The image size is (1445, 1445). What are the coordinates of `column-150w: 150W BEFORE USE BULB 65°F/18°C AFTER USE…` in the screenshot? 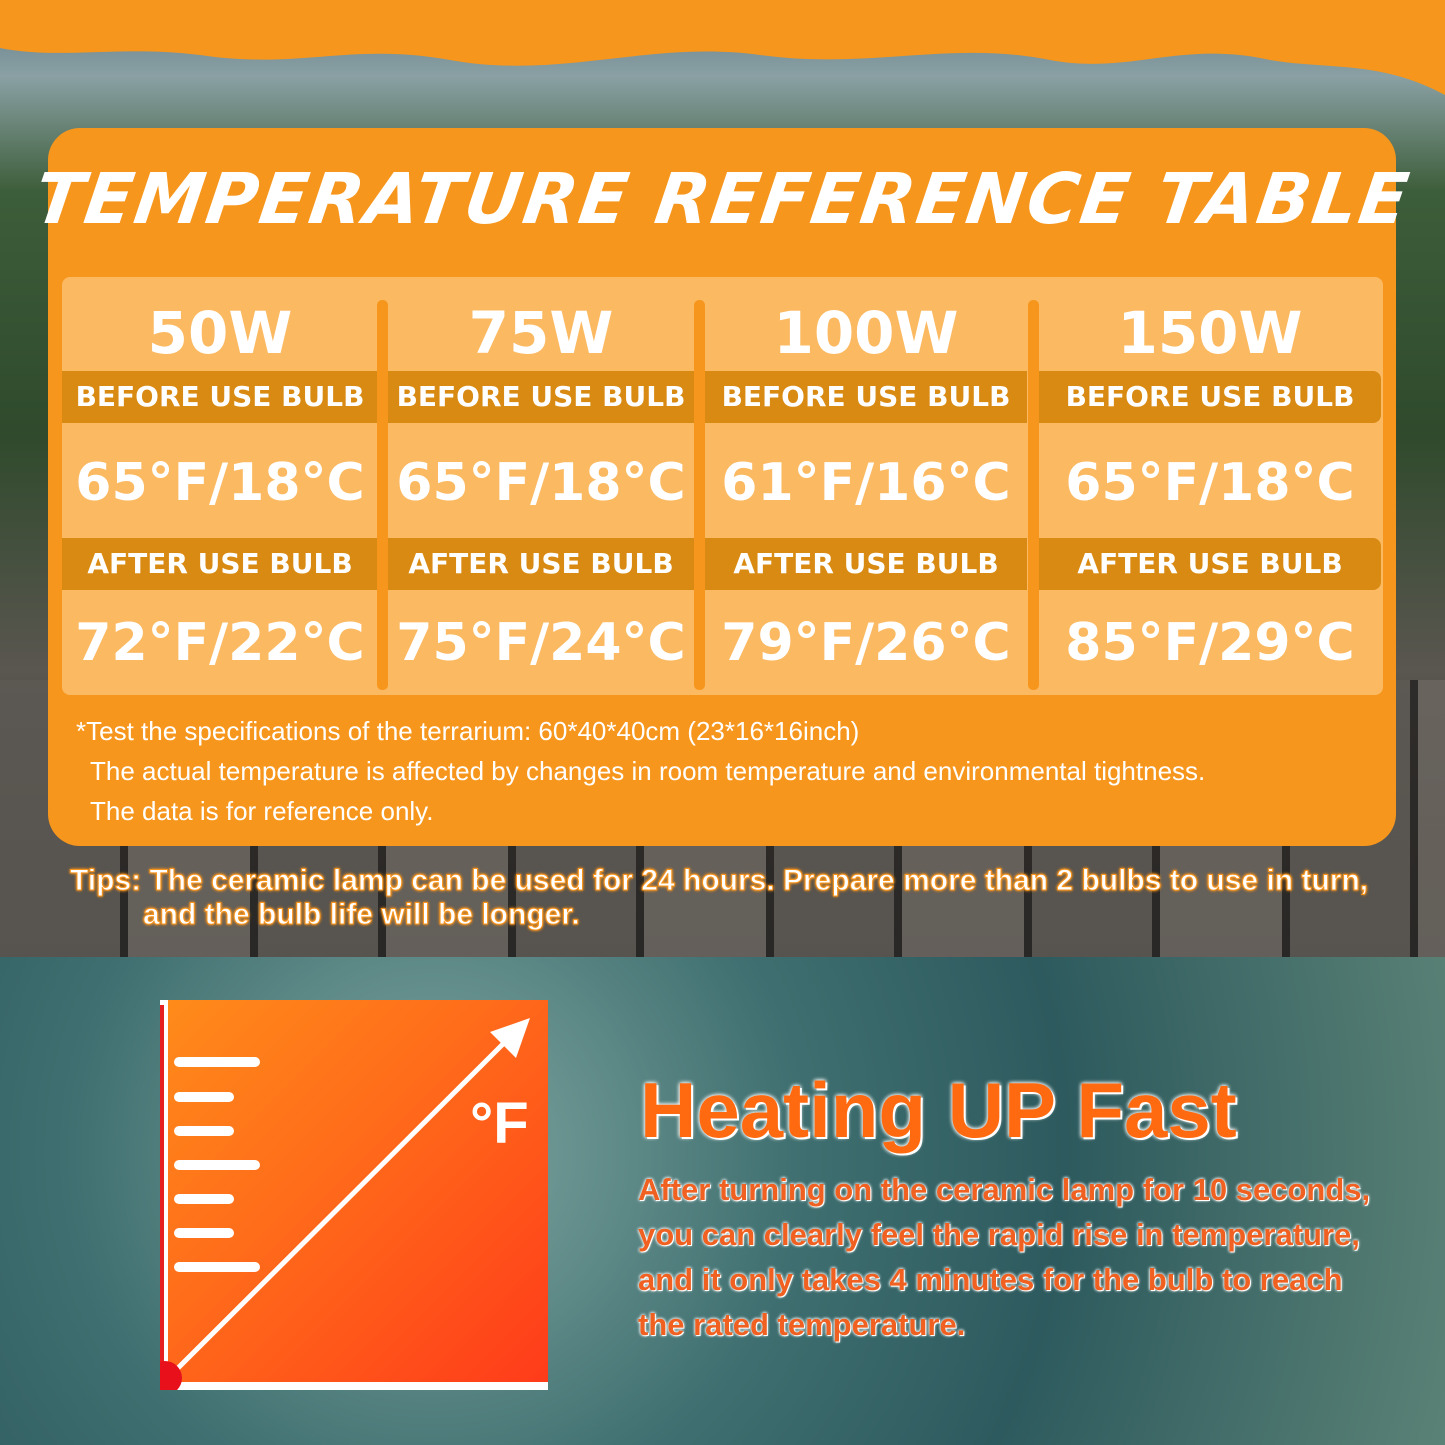 It's located at (1210, 486).